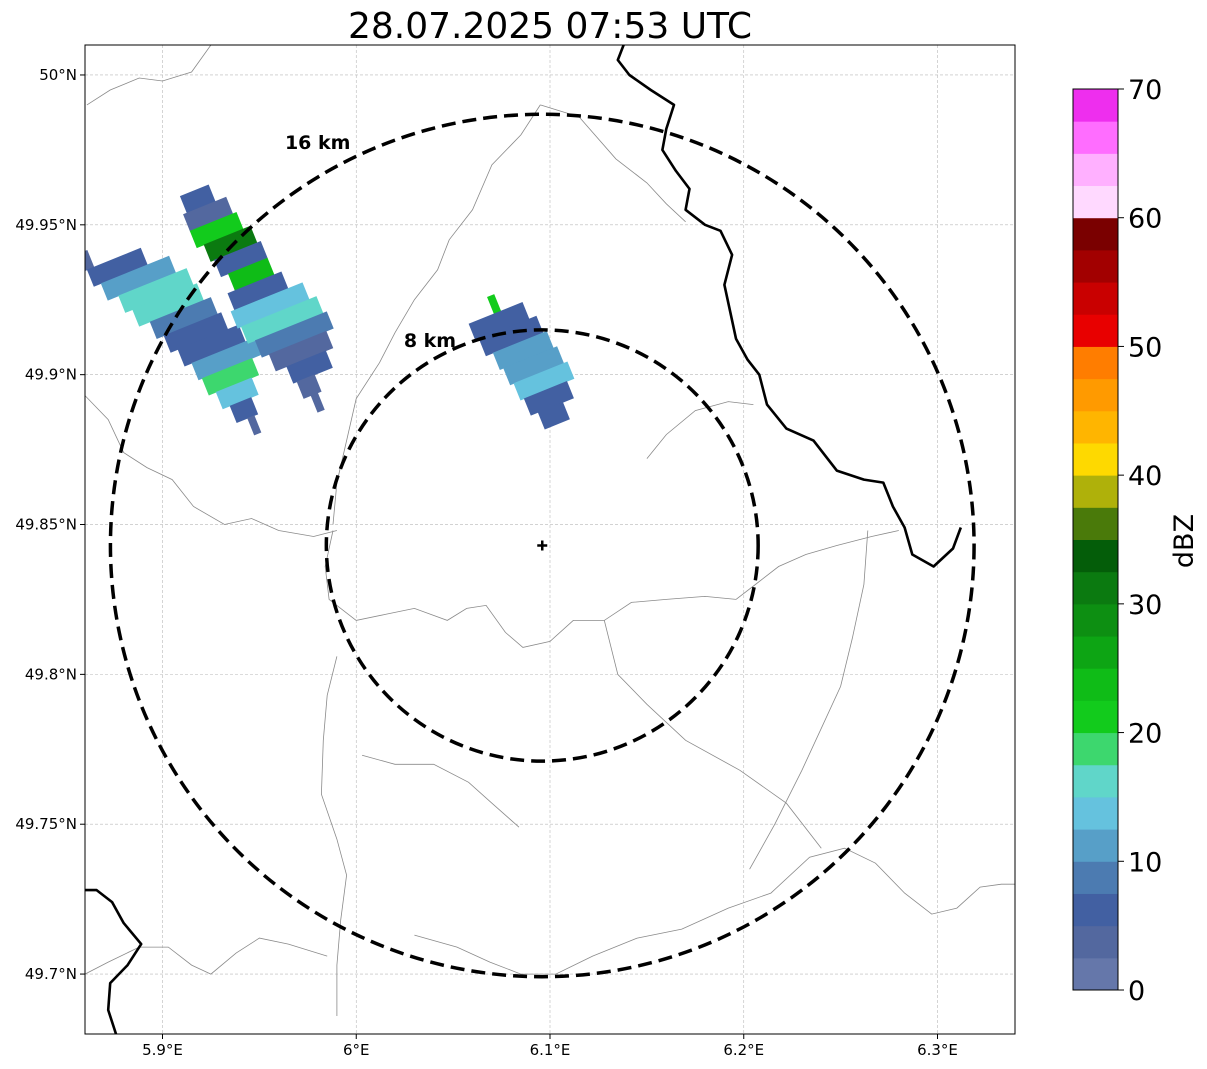 The image size is (1207, 1069). What do you see at coordinates (1145, 605) in the screenshot?
I see `colorbar-tick-label: 30` at bounding box center [1145, 605].